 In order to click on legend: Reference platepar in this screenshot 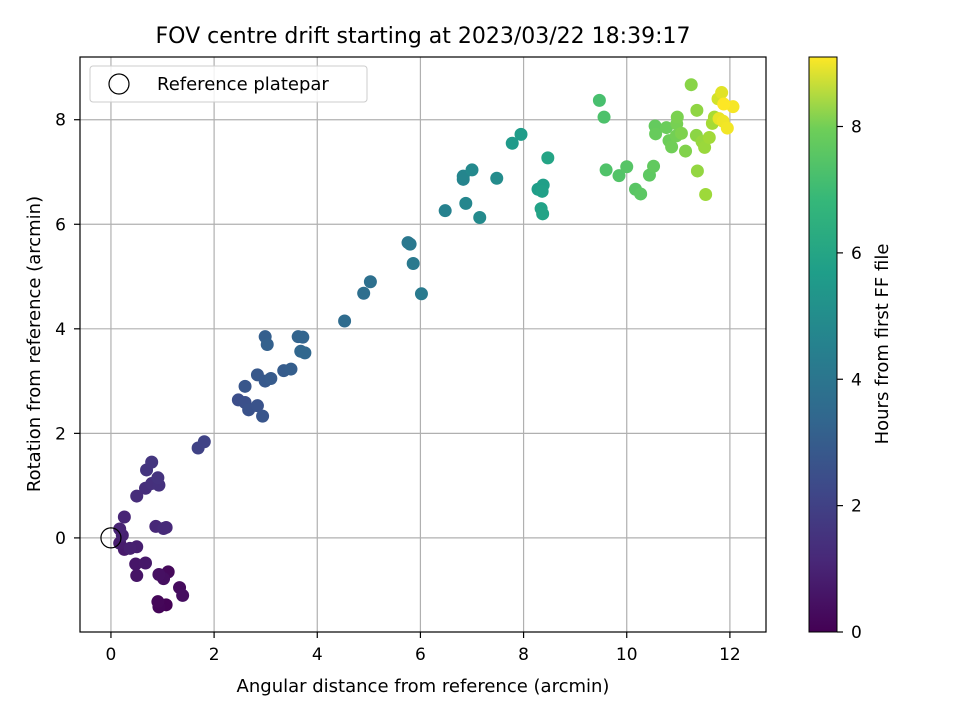, I will do `click(228, 84)`.